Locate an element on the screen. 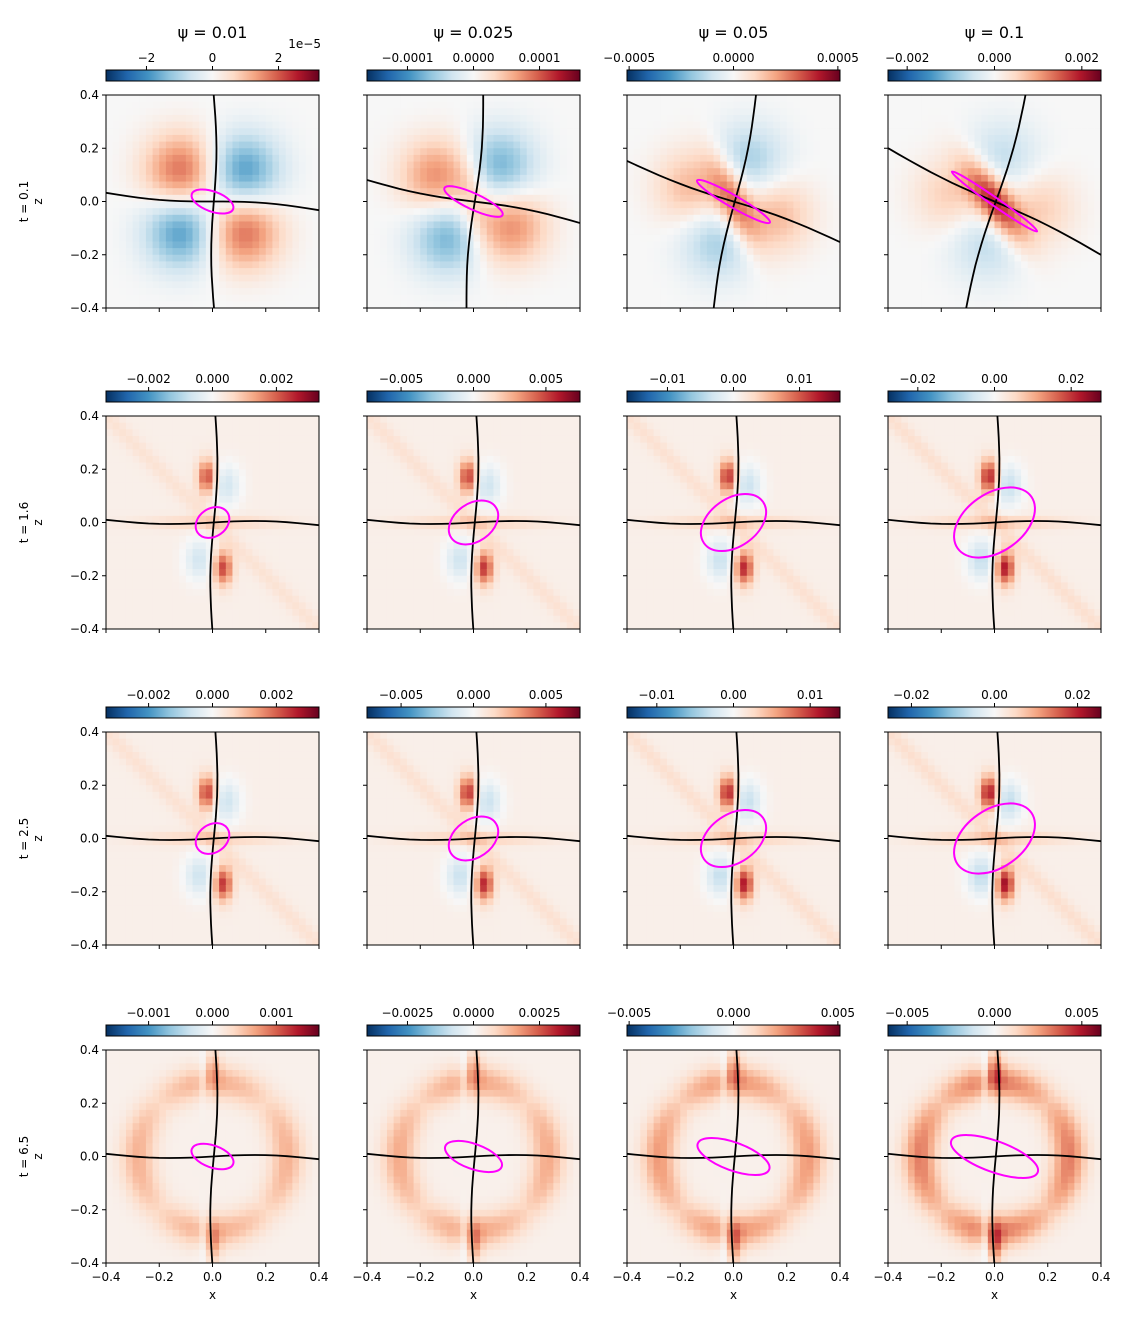 This screenshot has height=1333, width=1131. colorbar is located at coordinates (994, 75).